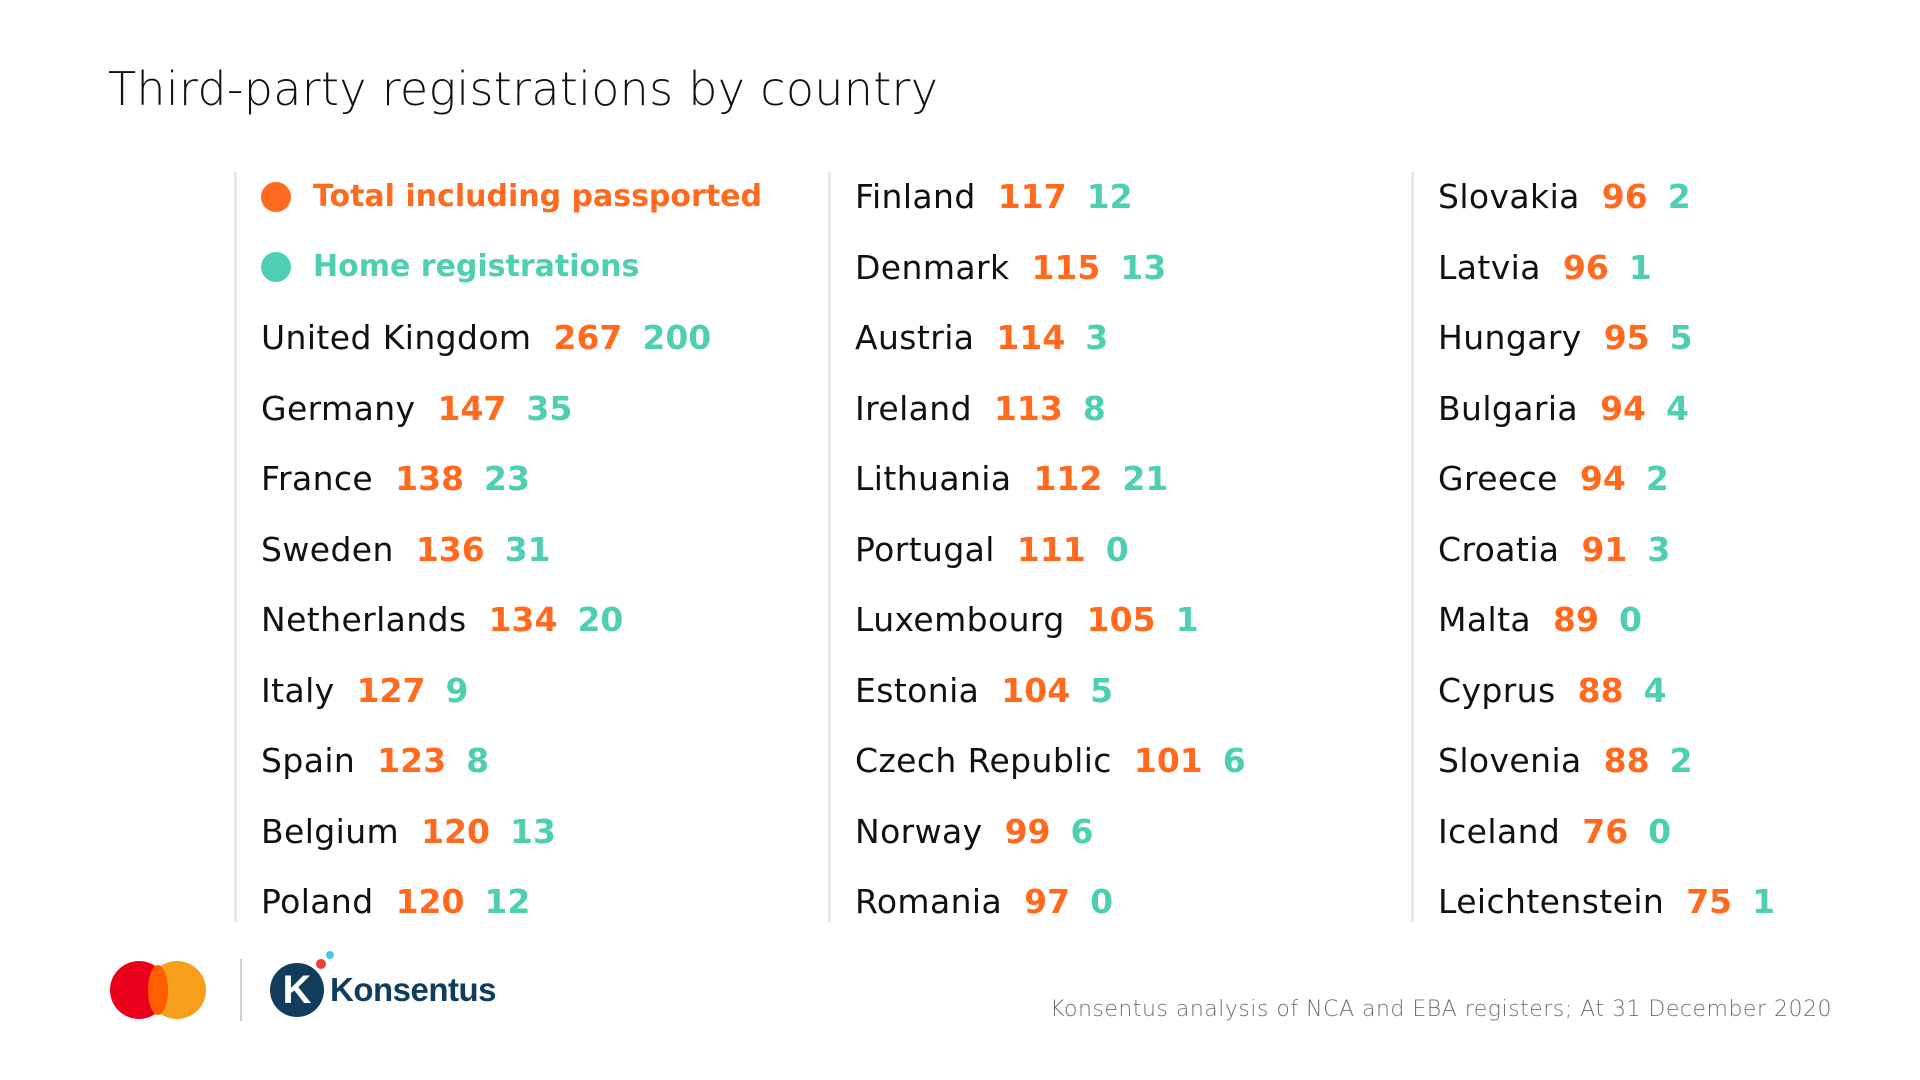  Describe the element at coordinates (1510, 337) in the screenshot. I see `country-name: Hungary` at that location.